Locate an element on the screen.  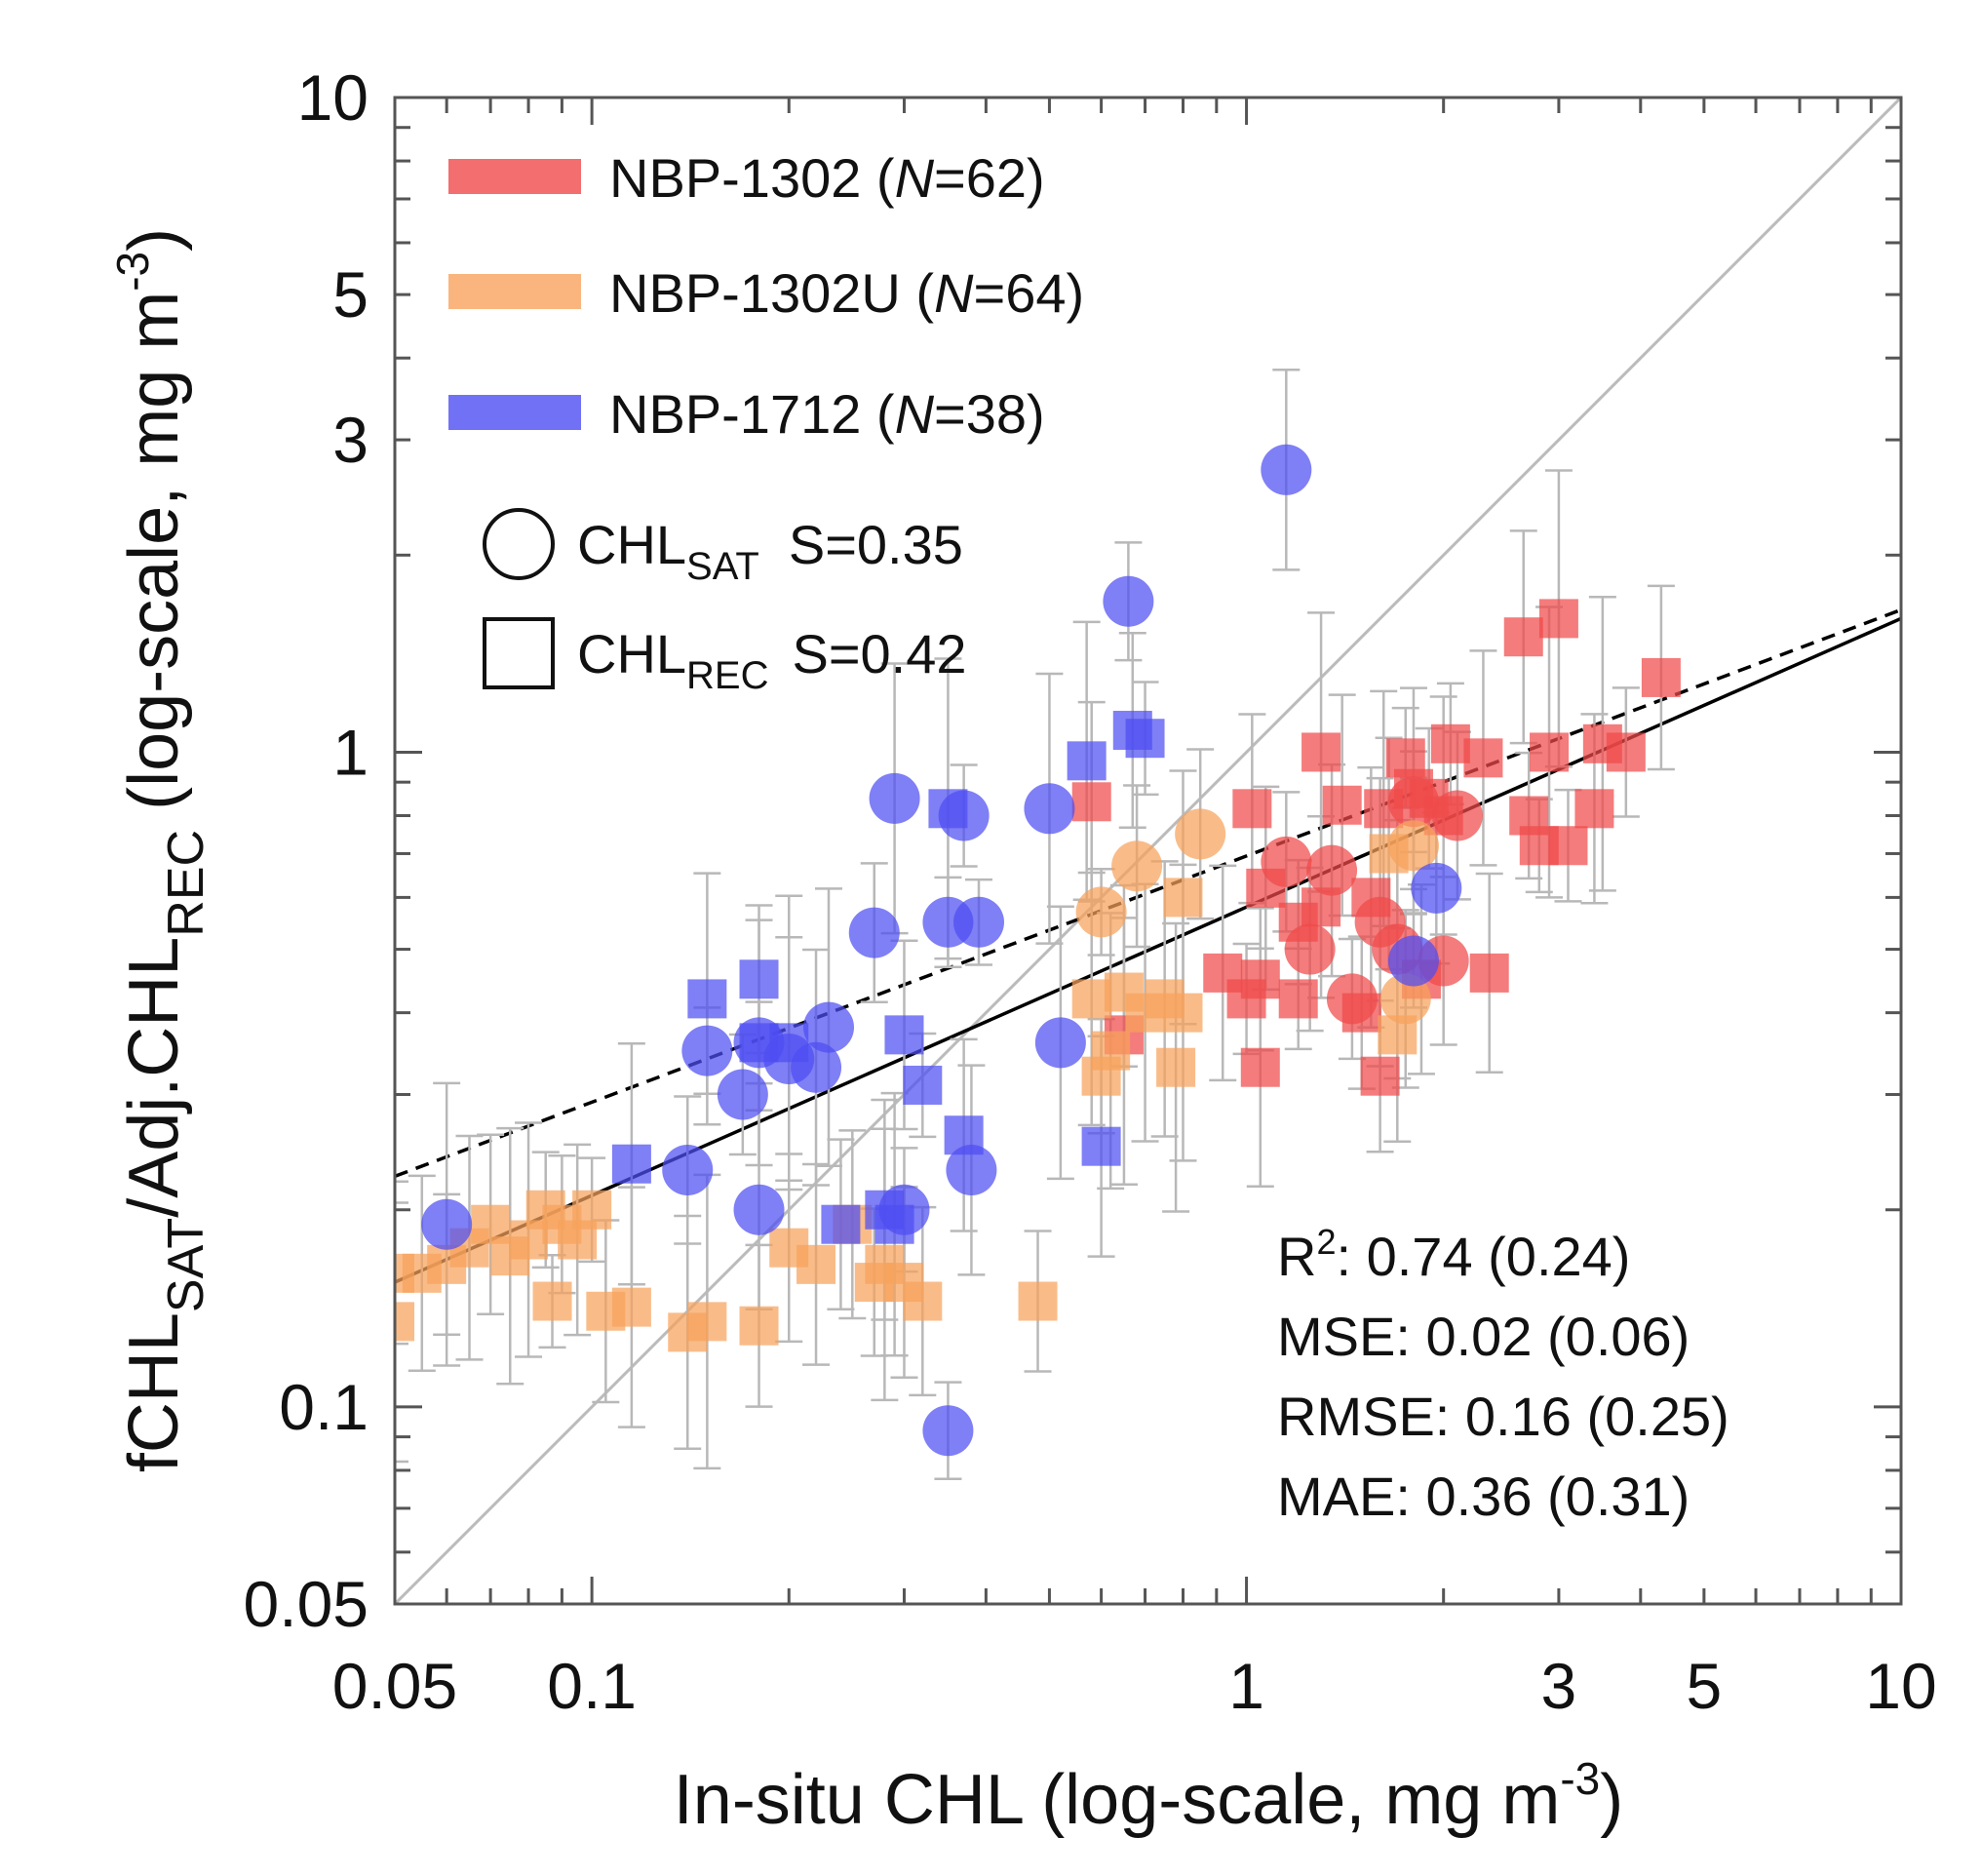
stat-rmse: RMSE: 0.16 (0.25) is located at coordinates (1503, 1416).